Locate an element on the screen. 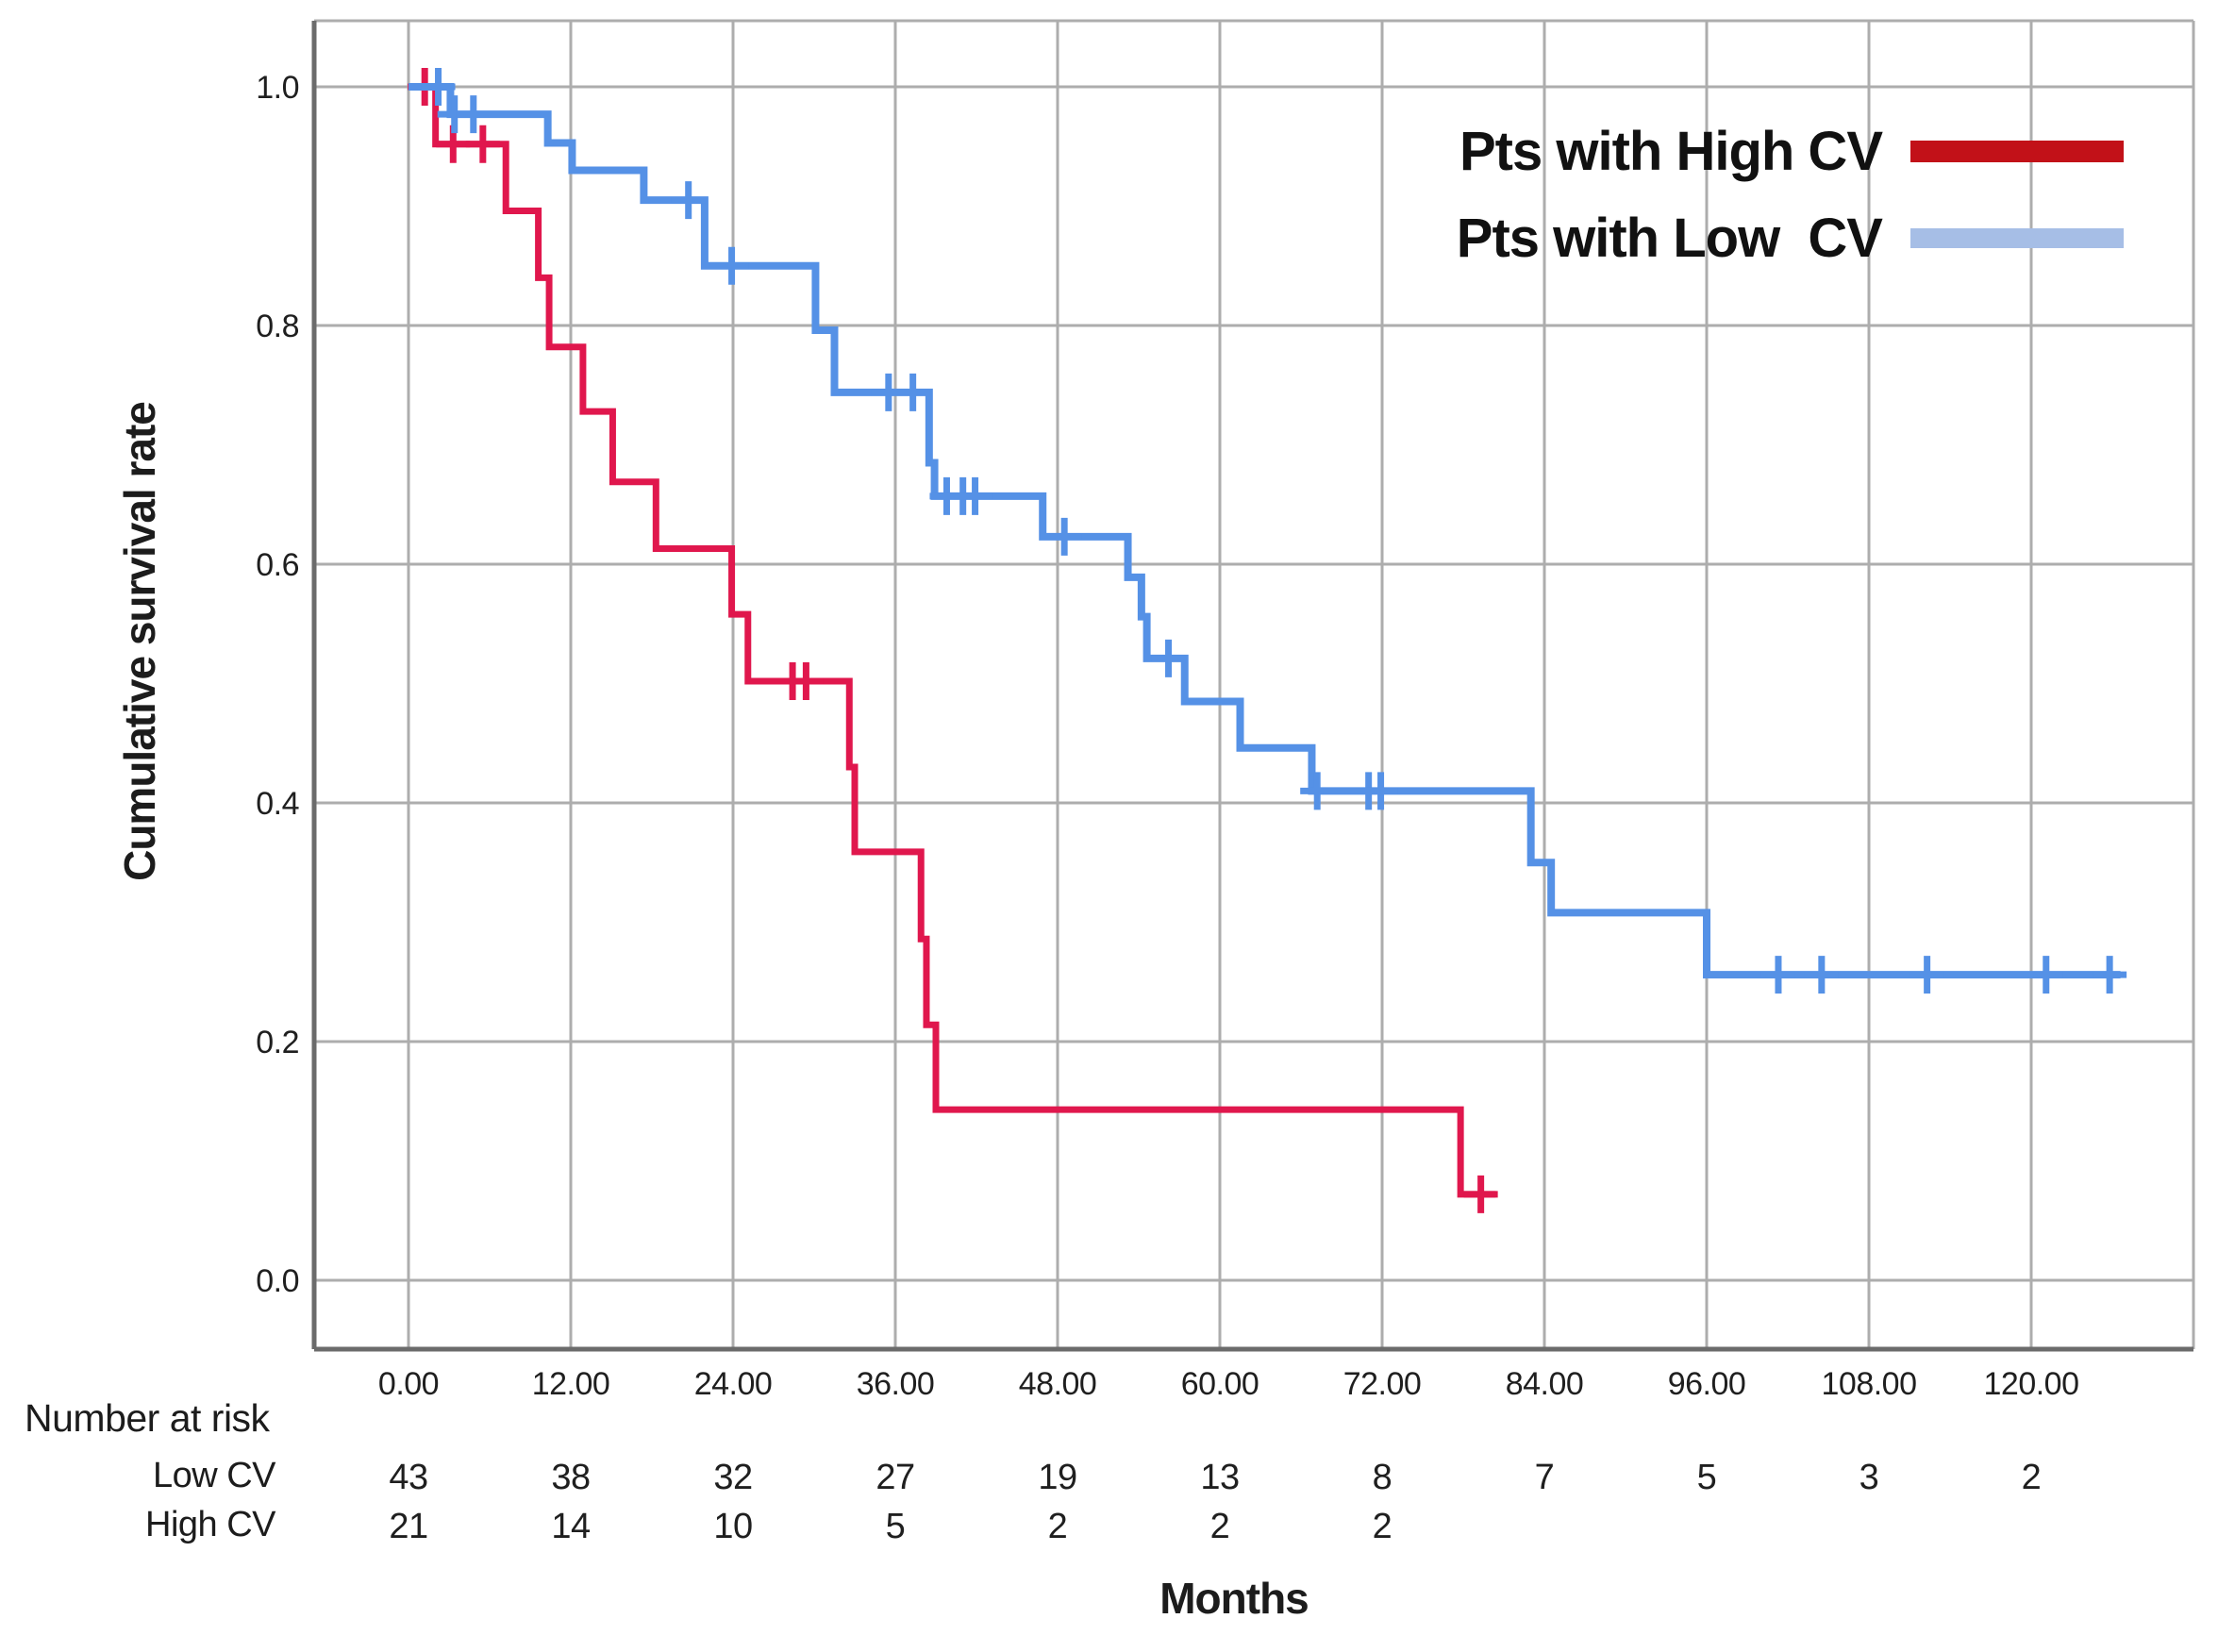  at-risk-value-low-cv-m0: 43 is located at coordinates (408, 1477).